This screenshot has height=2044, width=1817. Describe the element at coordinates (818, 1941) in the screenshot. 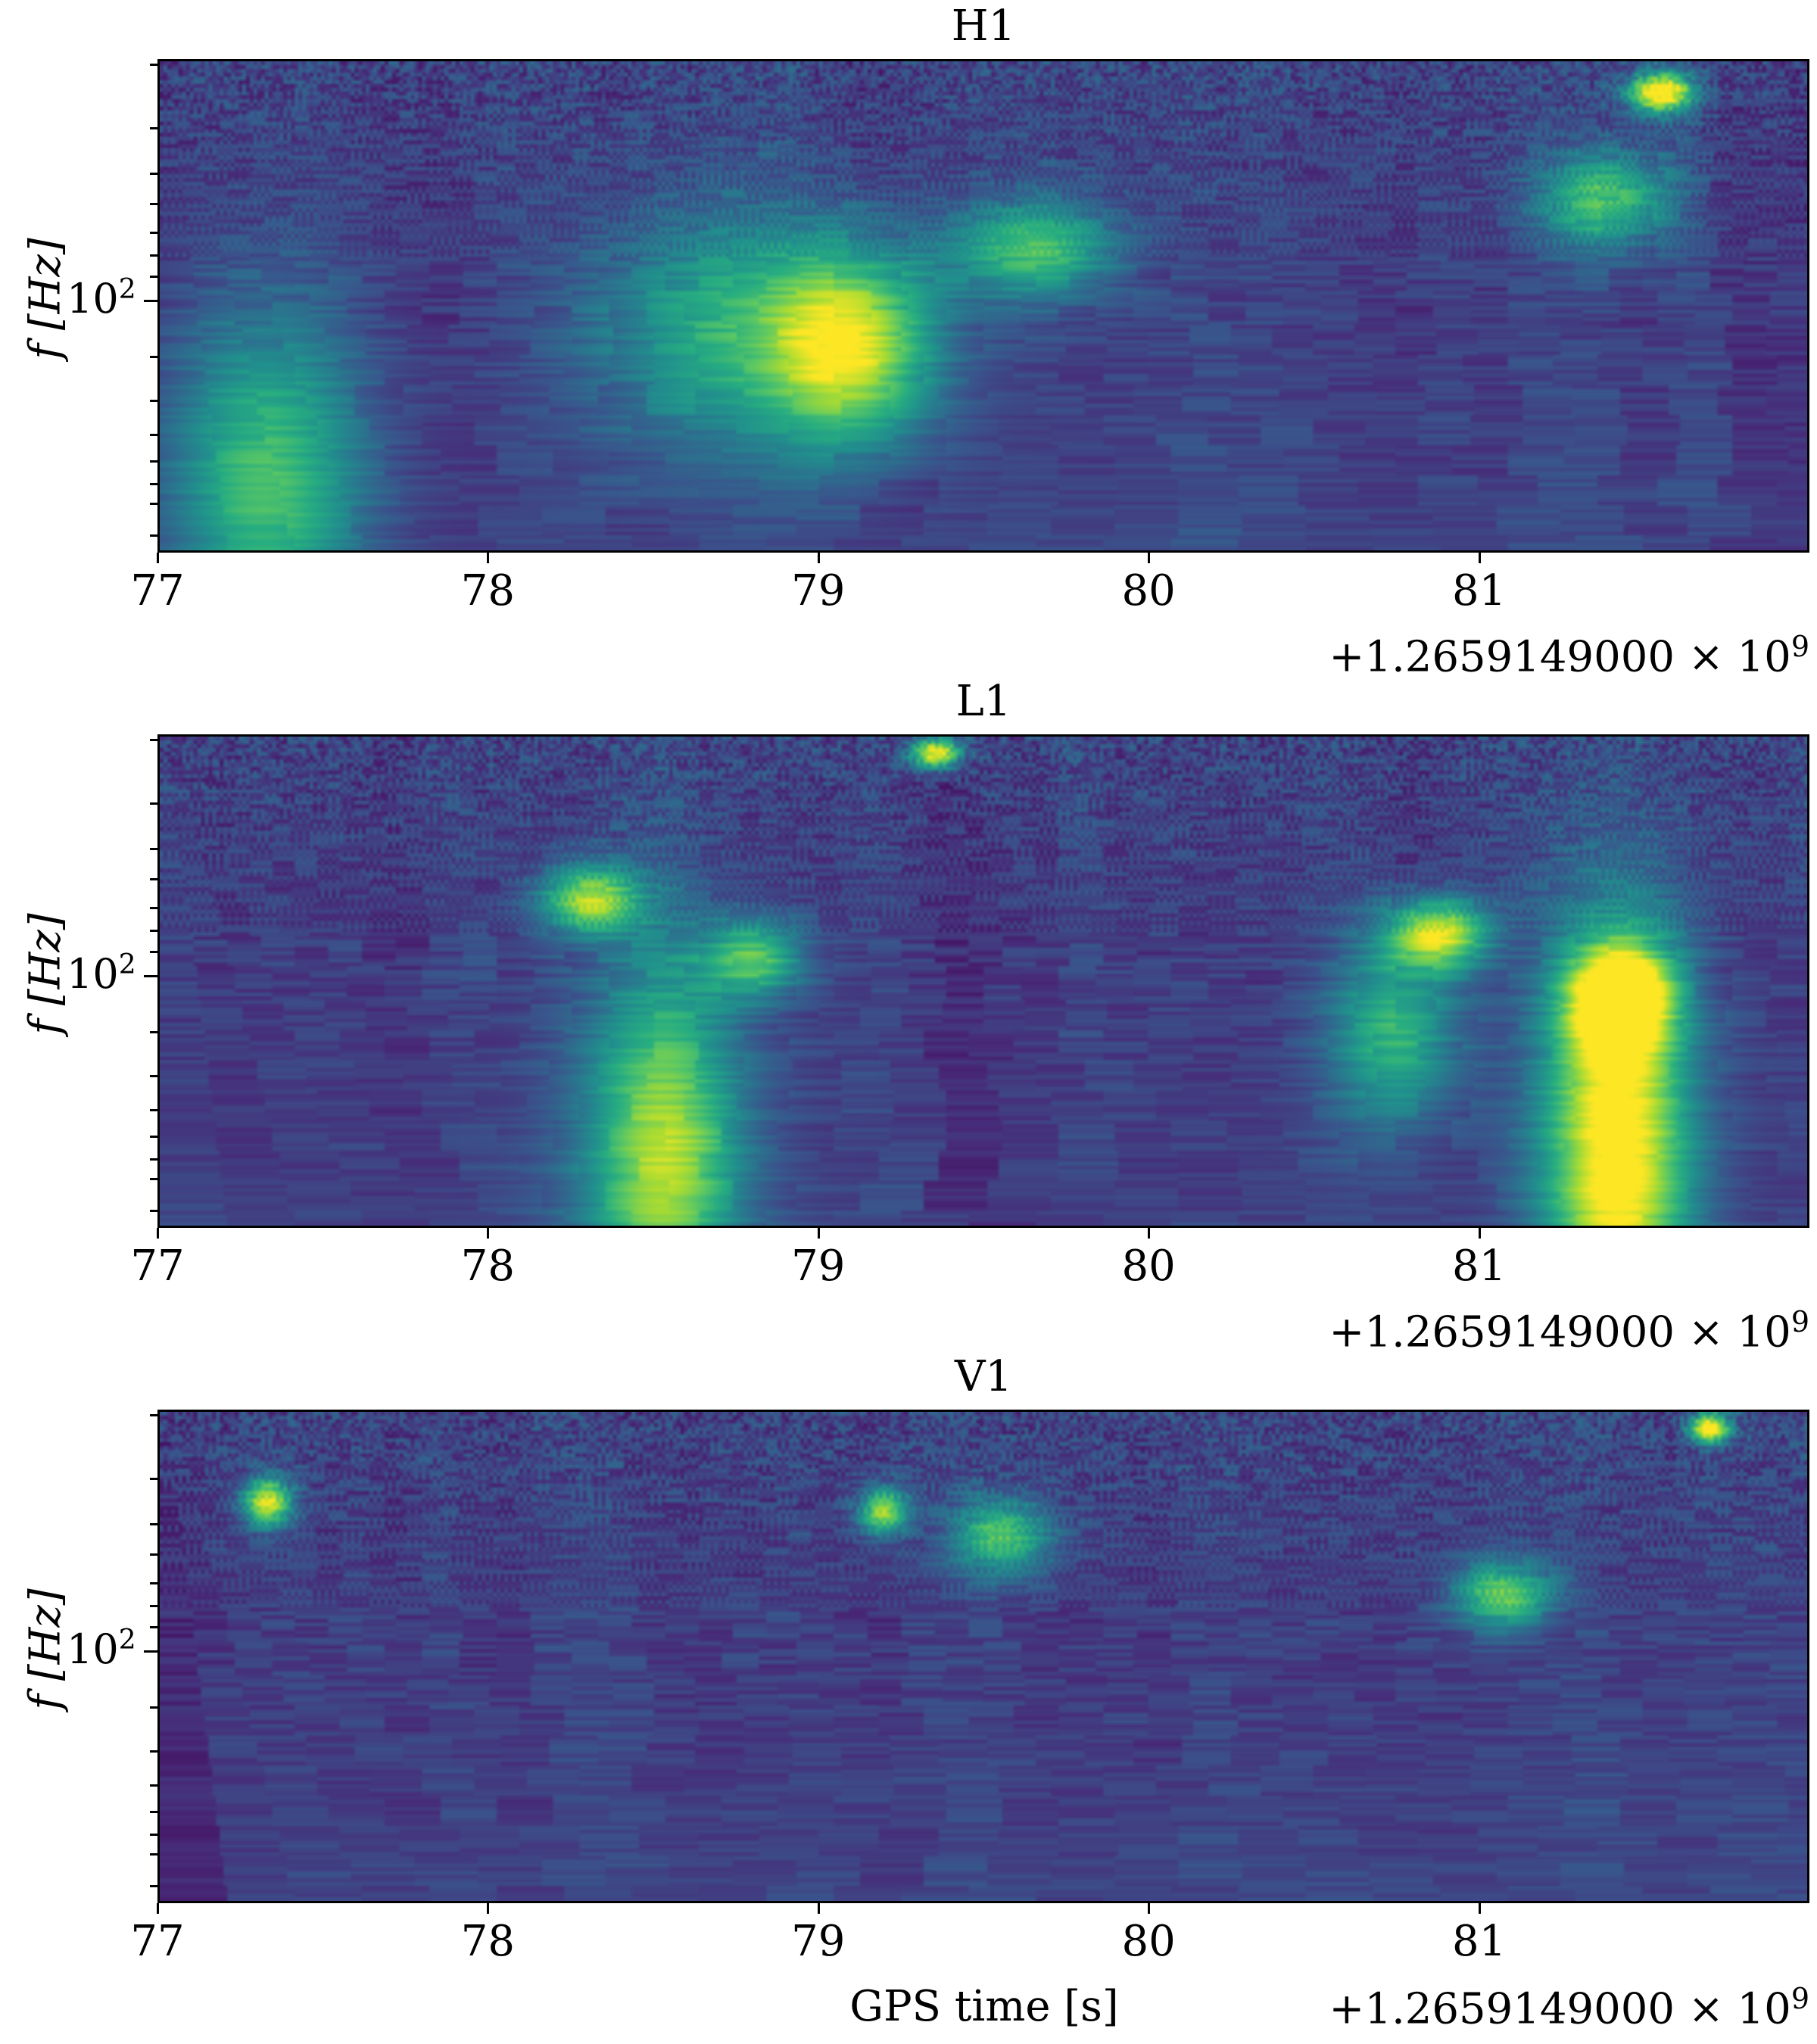

I see `x-tick-label-v1: 79` at that location.